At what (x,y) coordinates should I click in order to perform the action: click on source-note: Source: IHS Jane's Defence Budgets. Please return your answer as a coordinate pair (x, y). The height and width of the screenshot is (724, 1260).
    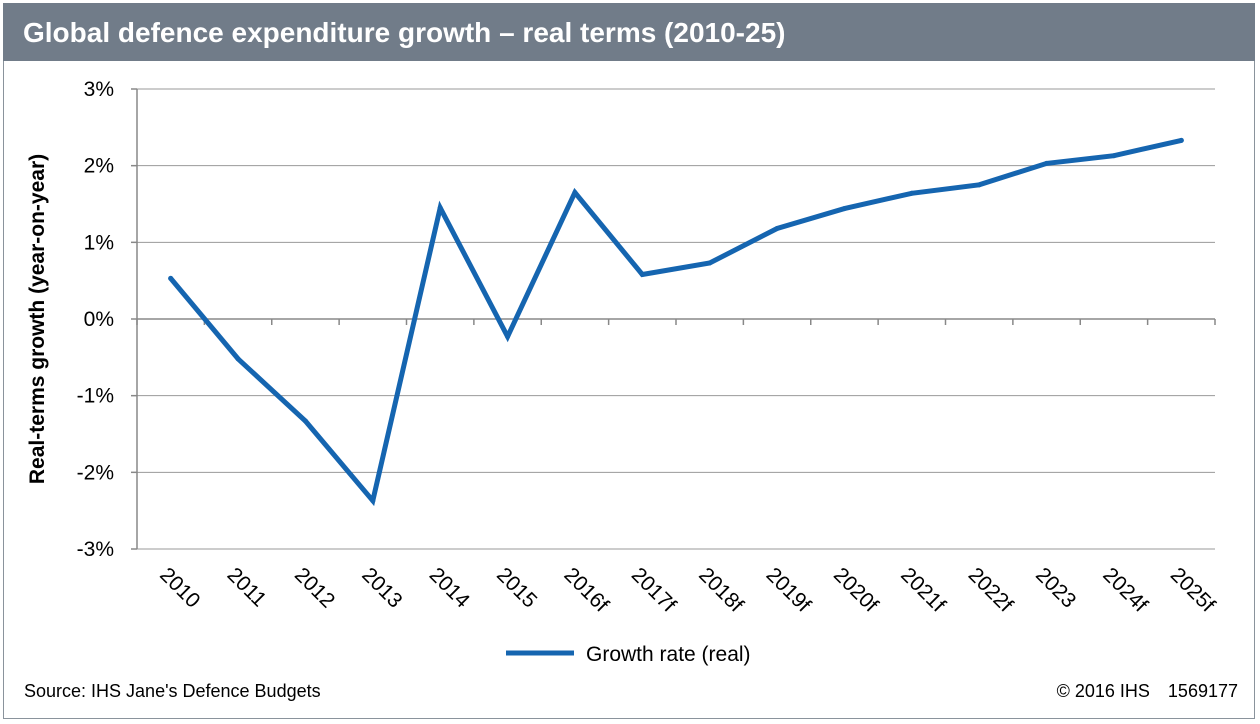
    Looking at the image, I should click on (172, 691).